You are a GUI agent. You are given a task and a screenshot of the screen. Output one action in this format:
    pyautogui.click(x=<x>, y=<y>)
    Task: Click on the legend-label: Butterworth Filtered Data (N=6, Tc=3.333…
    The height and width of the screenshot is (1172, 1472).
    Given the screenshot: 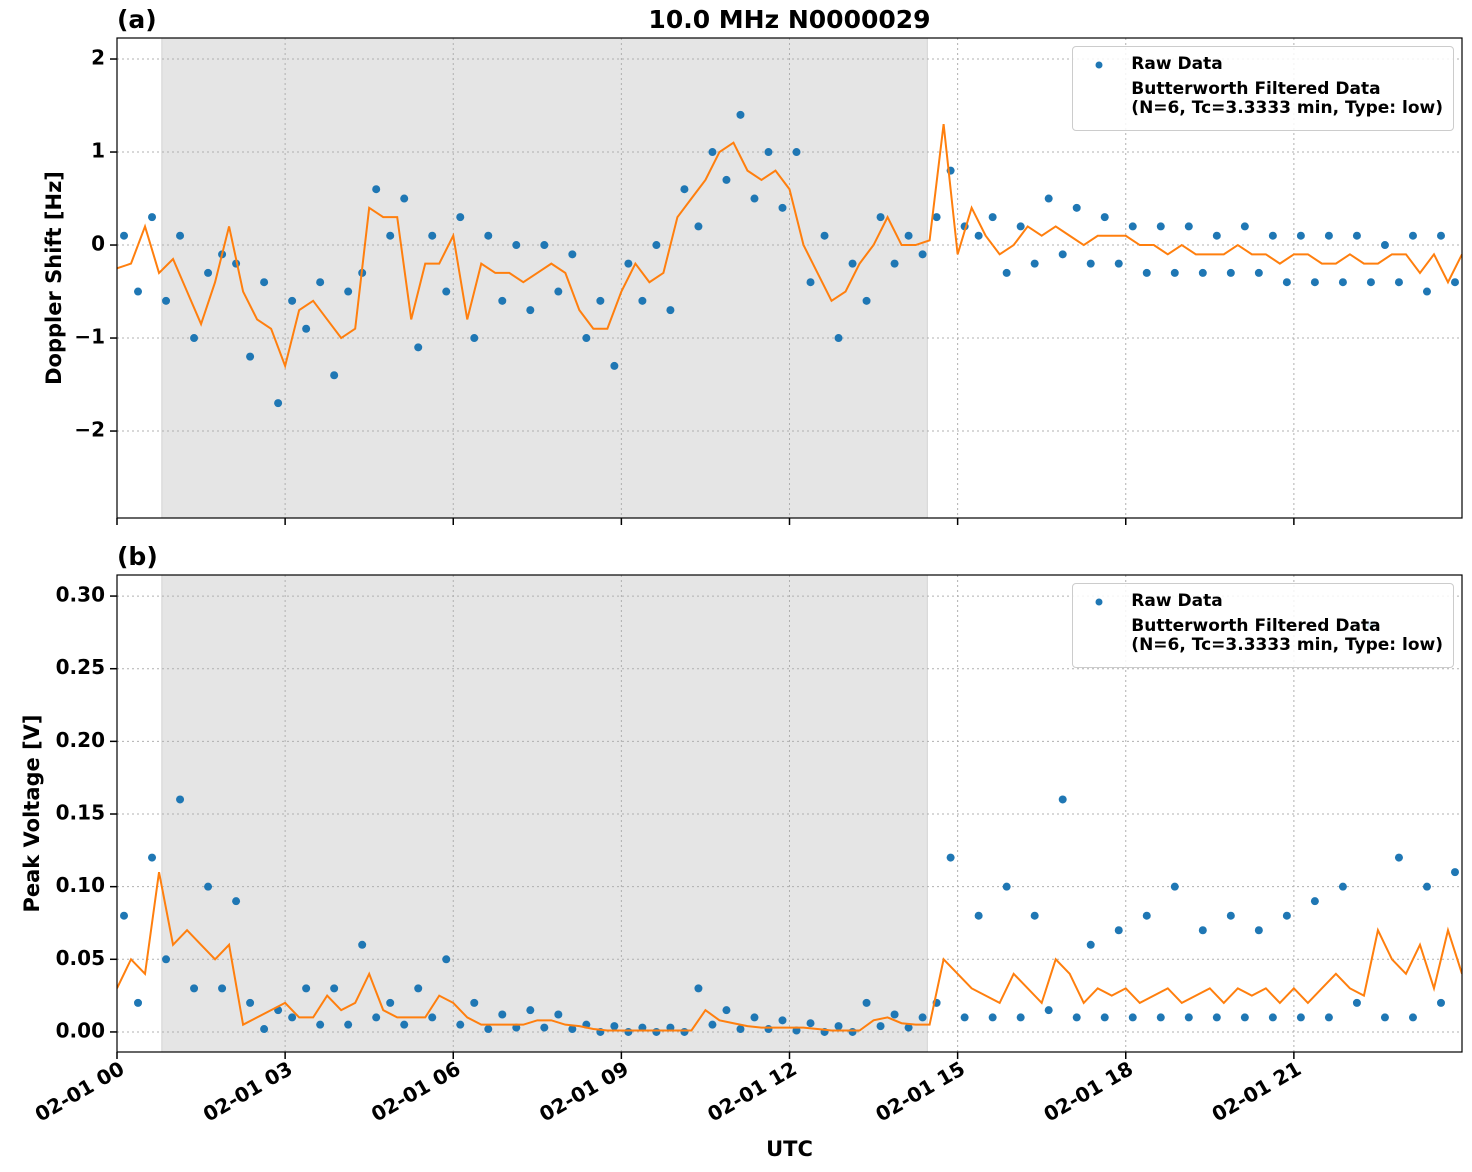 What is the action you would take?
    pyautogui.click(x=1287, y=635)
    